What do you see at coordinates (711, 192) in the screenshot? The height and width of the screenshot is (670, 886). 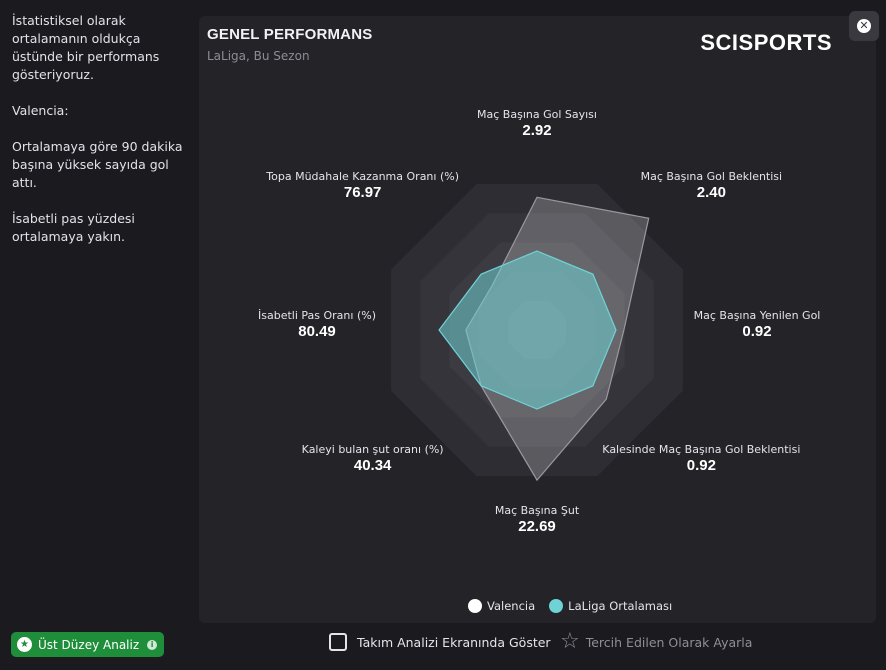 I see `axis-value-text: 2.40` at bounding box center [711, 192].